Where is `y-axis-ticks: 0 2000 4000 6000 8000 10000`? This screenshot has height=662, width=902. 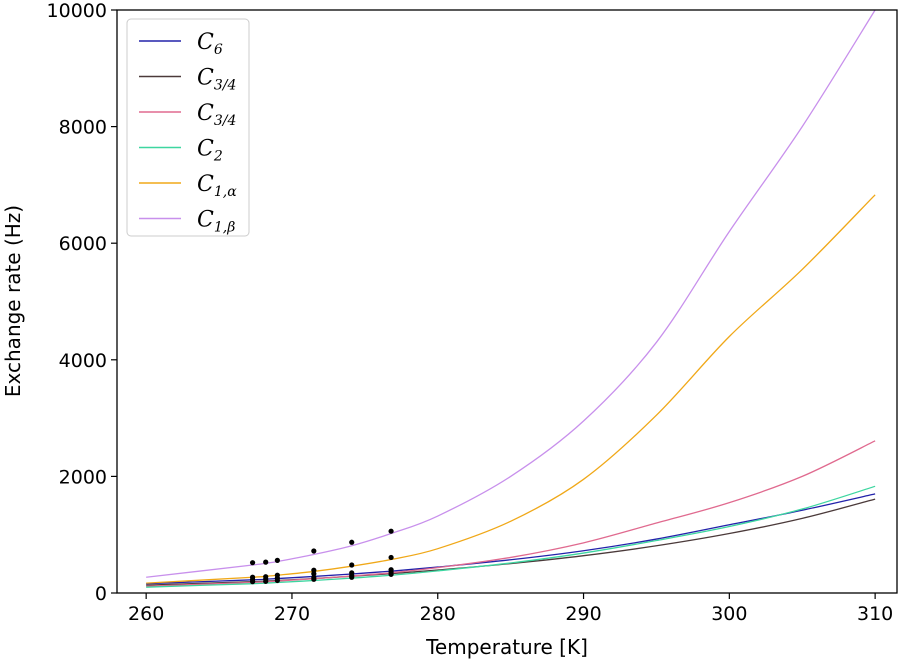
y-axis-ticks: 0 2000 4000 6000 8000 10000 is located at coordinates (82, 302).